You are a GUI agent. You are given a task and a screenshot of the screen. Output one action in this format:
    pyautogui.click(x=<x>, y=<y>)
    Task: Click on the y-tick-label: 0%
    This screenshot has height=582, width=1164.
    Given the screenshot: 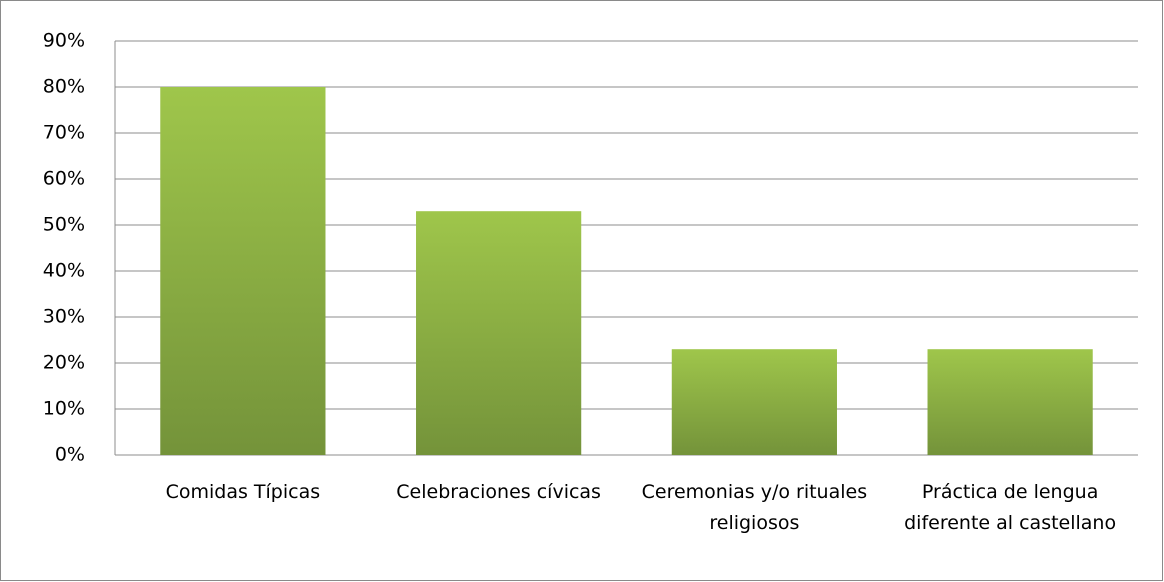 What is the action you would take?
    pyautogui.click(x=70, y=455)
    